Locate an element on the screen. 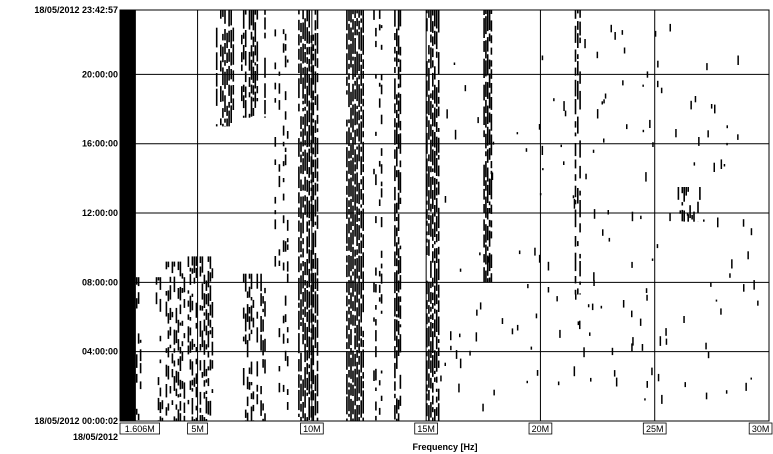 Image resolution: width=773 pixels, height=454 pixels. y-bottom-sub-label: 18/05/2012 is located at coordinates (95, 437).